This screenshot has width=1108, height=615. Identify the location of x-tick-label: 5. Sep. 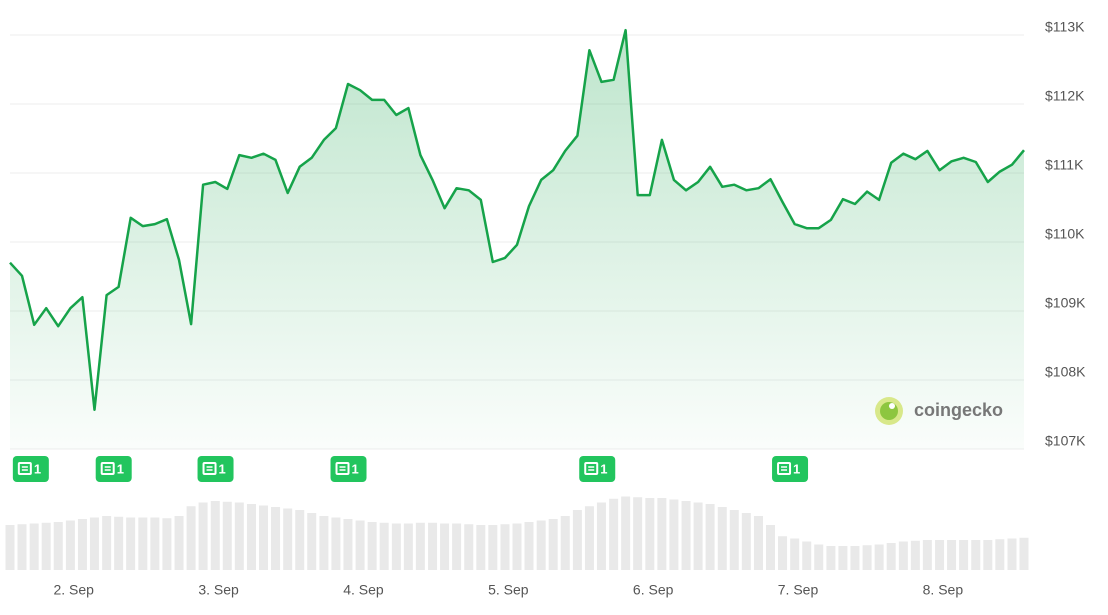
(508, 590).